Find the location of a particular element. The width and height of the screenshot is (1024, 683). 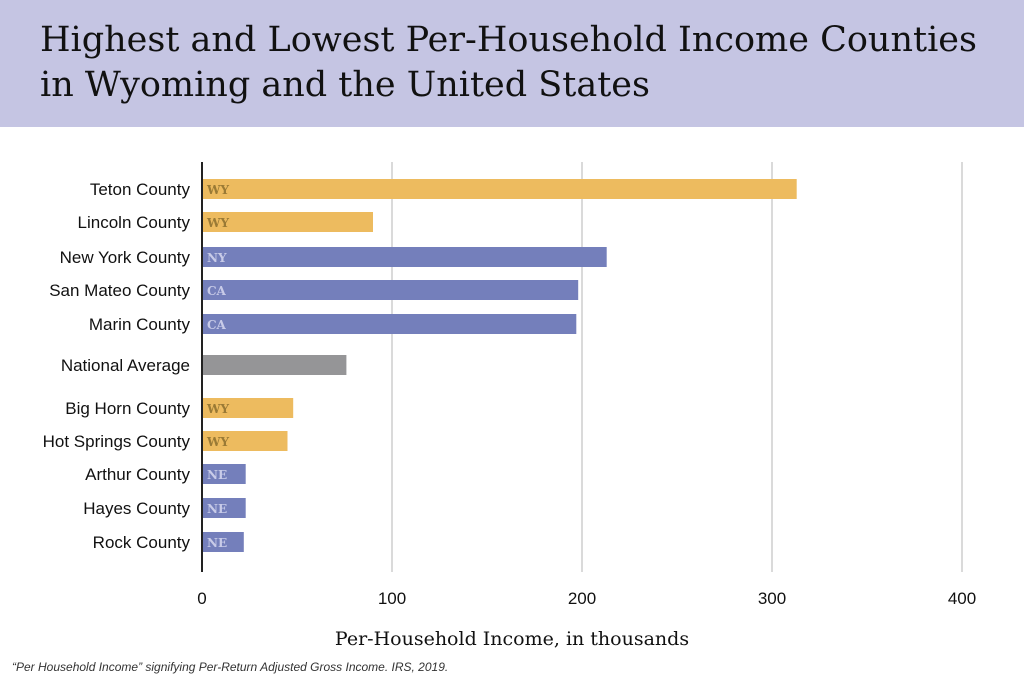

category-label: Hot Springs County is located at coordinates (117, 441).